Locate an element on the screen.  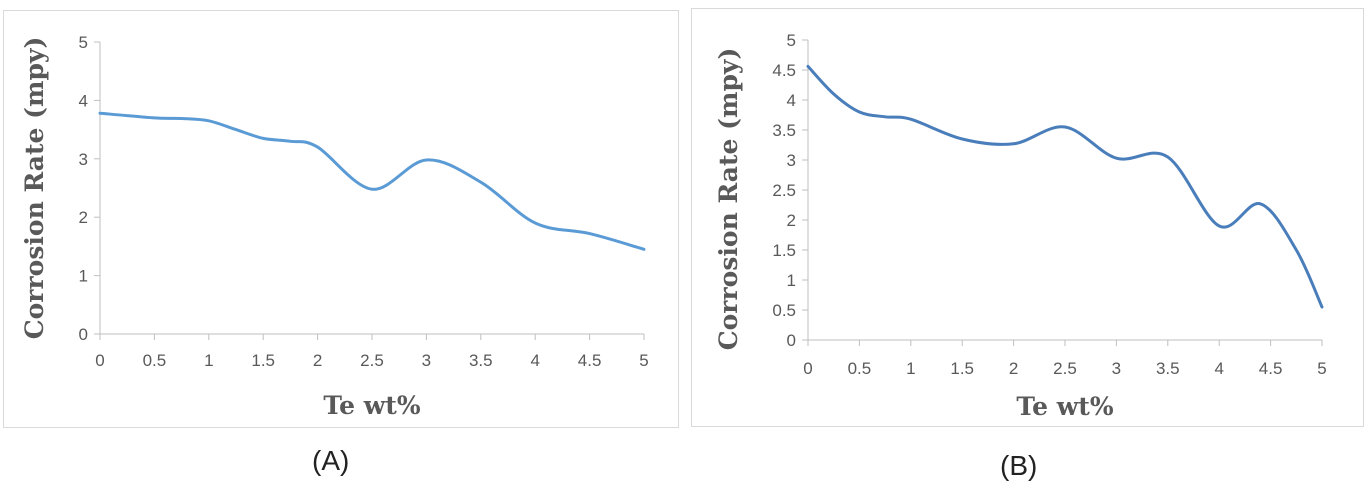
x-tick-label-b: 3 is located at coordinates (1116, 368).